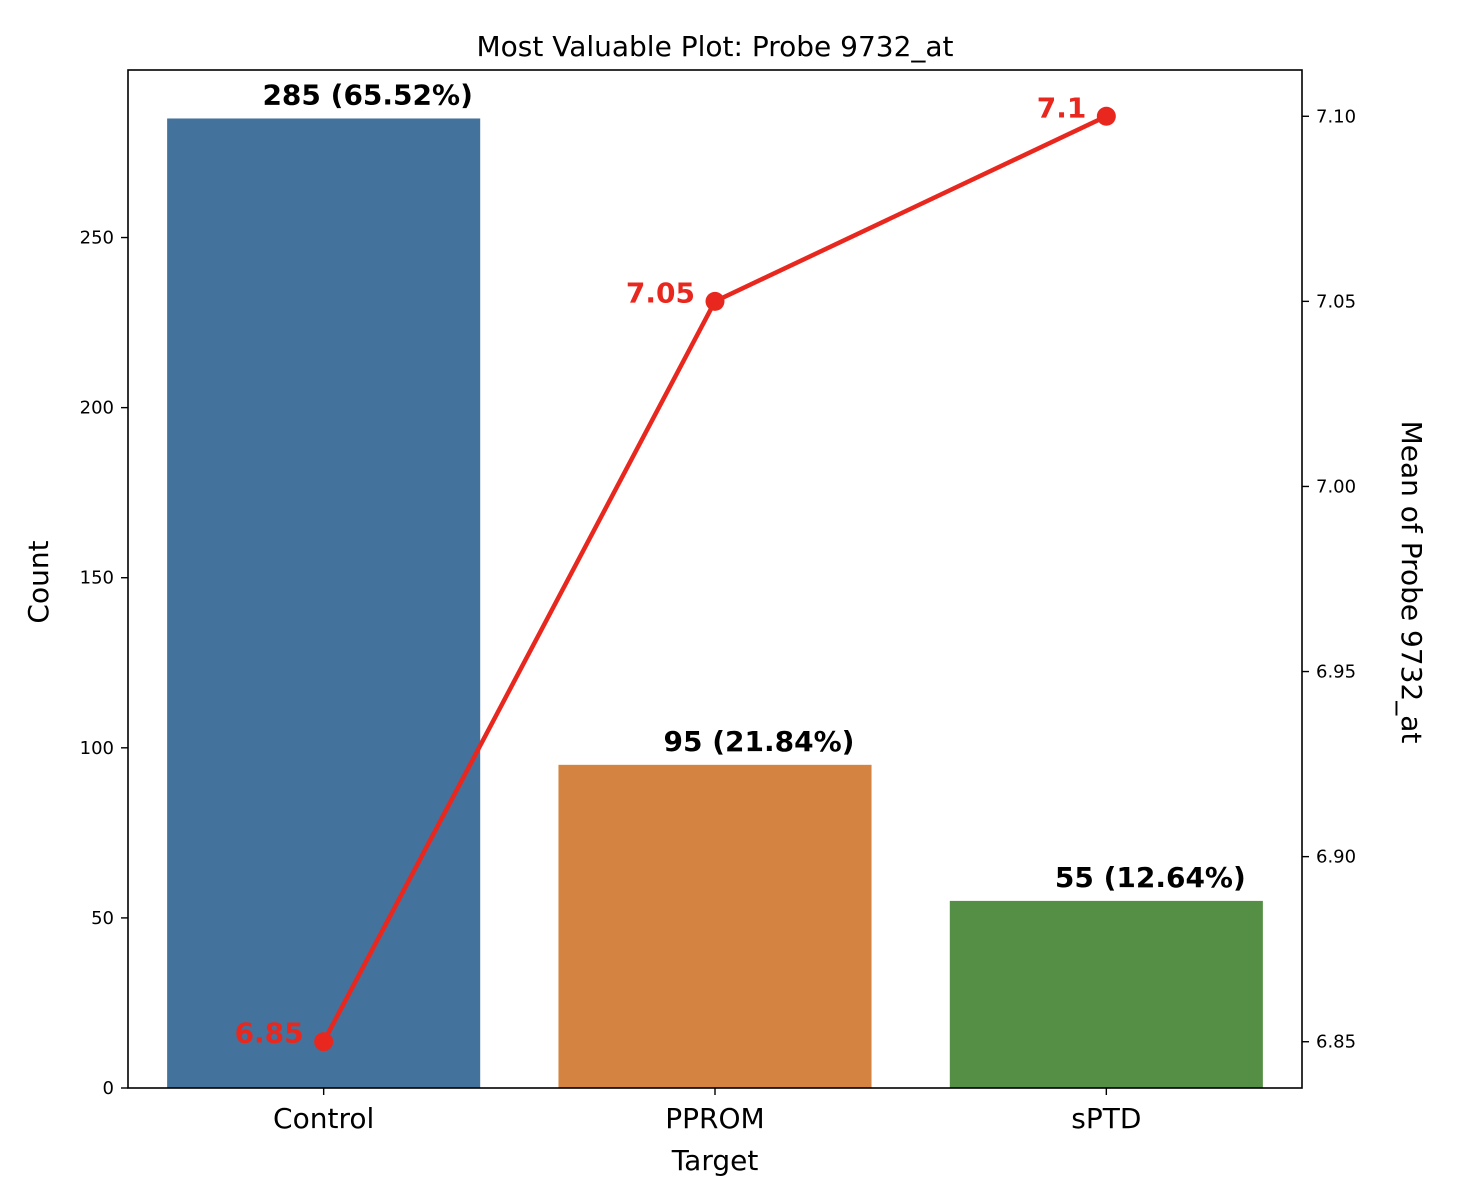  I want to click on y2-tick-label: 6.90, so click(1336, 857).